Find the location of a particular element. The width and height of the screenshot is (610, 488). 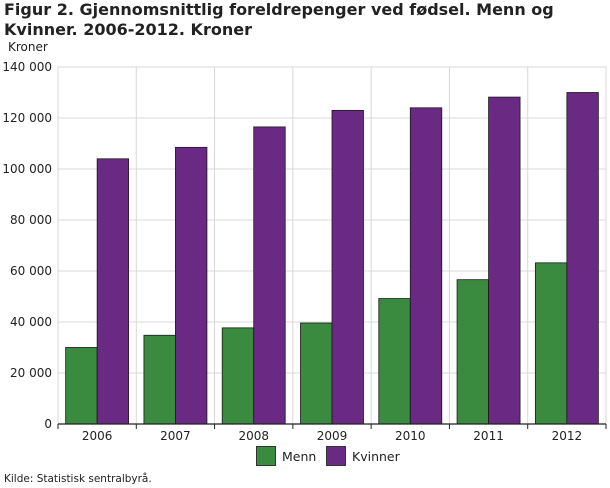

legend: Menn Kvinner is located at coordinates (305, 457).